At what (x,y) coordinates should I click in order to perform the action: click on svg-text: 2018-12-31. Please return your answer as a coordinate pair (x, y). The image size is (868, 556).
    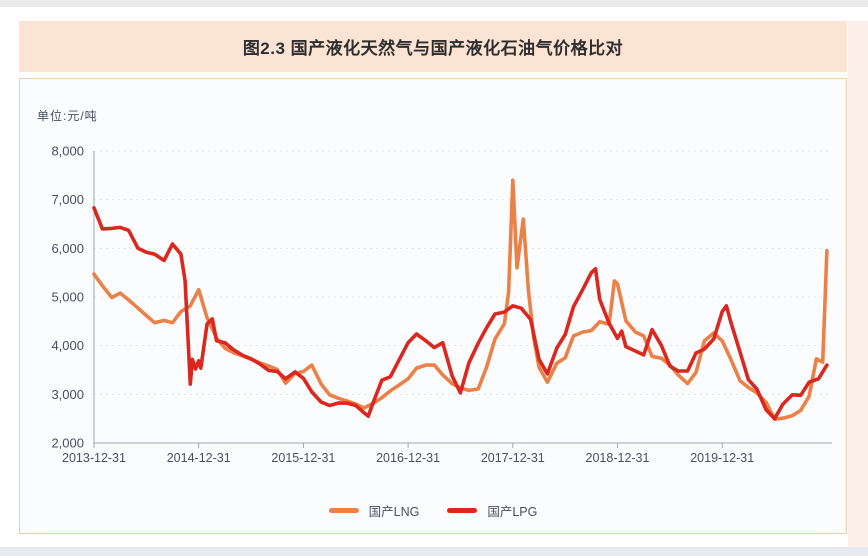
    Looking at the image, I should click on (618, 458).